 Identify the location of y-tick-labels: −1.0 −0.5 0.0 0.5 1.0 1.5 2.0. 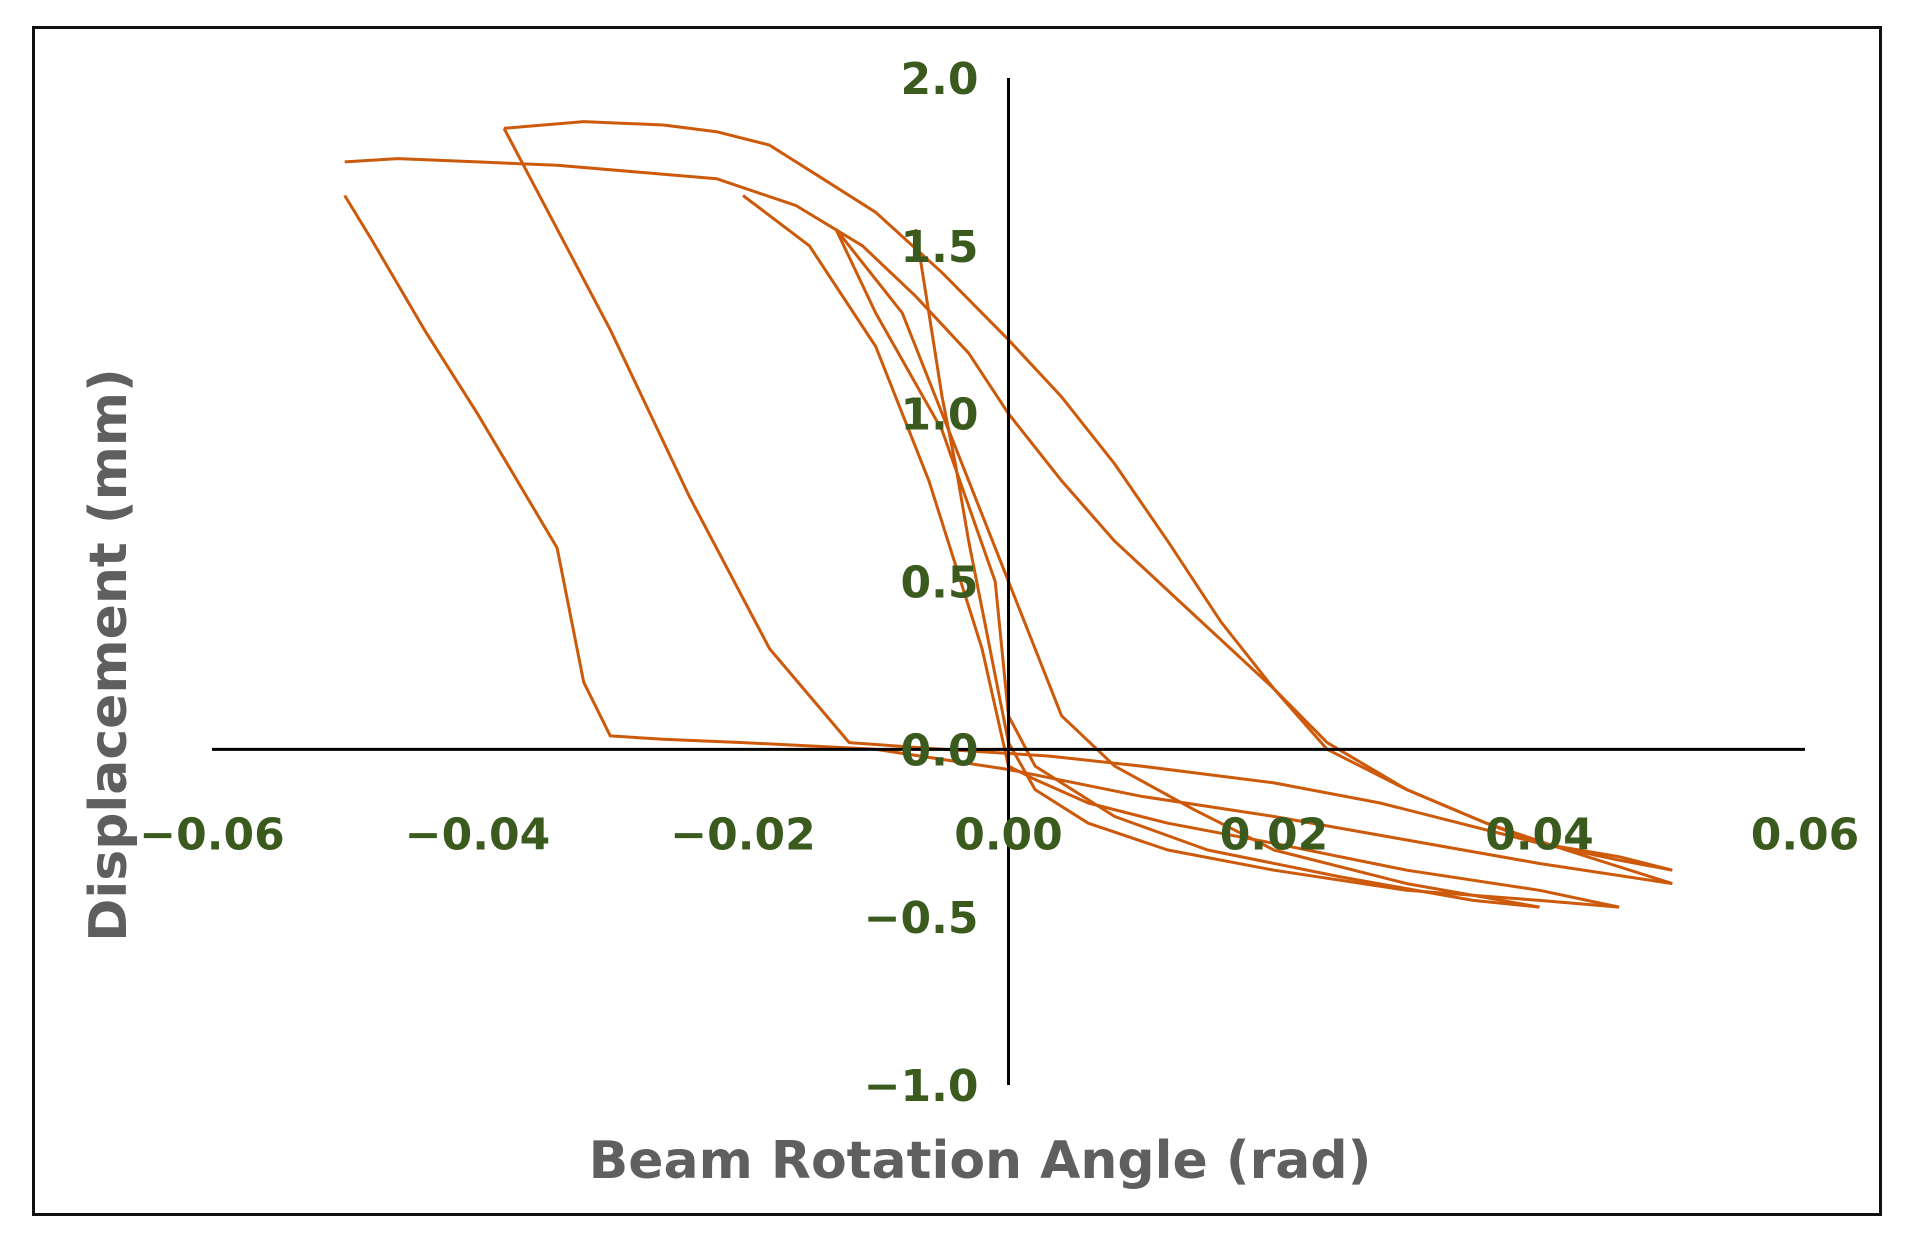
(921, 583).